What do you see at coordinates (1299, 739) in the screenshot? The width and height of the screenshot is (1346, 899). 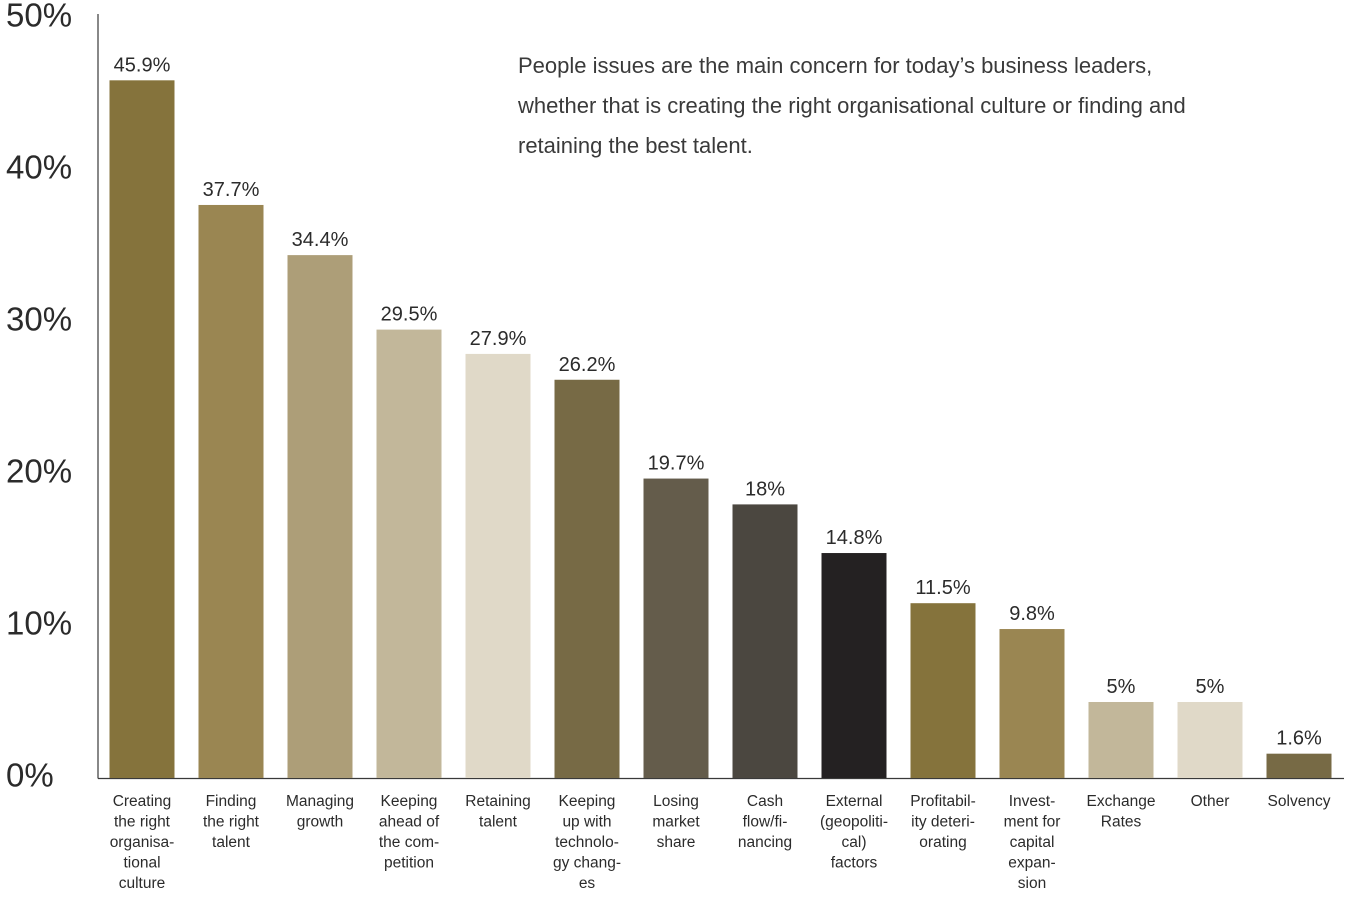 I see `value-label: 1.6%` at bounding box center [1299, 739].